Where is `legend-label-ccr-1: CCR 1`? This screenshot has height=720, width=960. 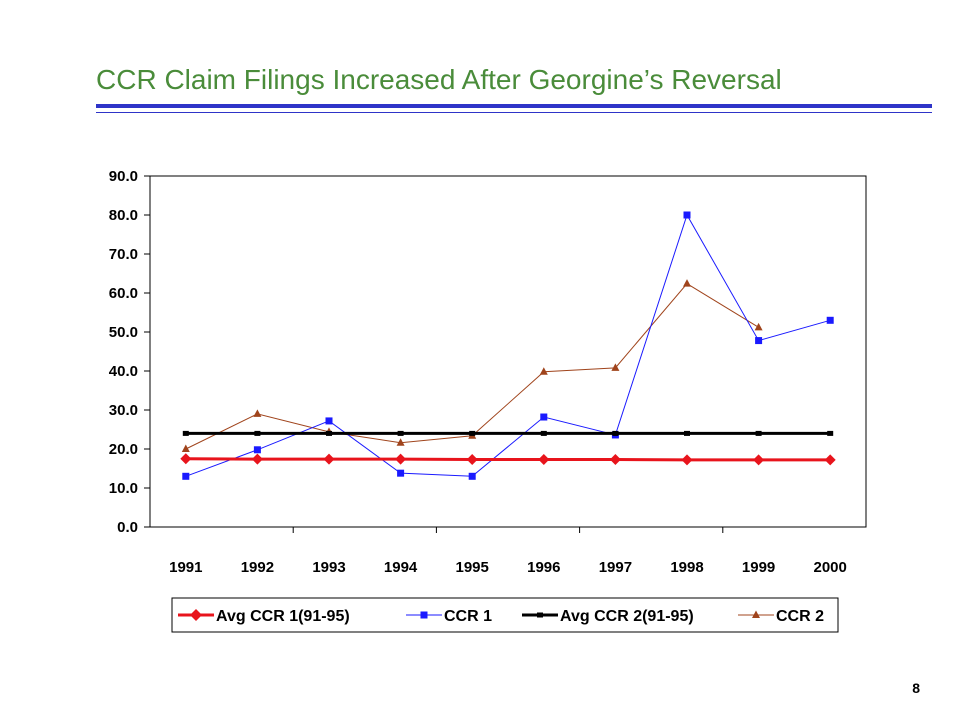
legend-label-ccr-1: CCR 1 is located at coordinates (468, 616).